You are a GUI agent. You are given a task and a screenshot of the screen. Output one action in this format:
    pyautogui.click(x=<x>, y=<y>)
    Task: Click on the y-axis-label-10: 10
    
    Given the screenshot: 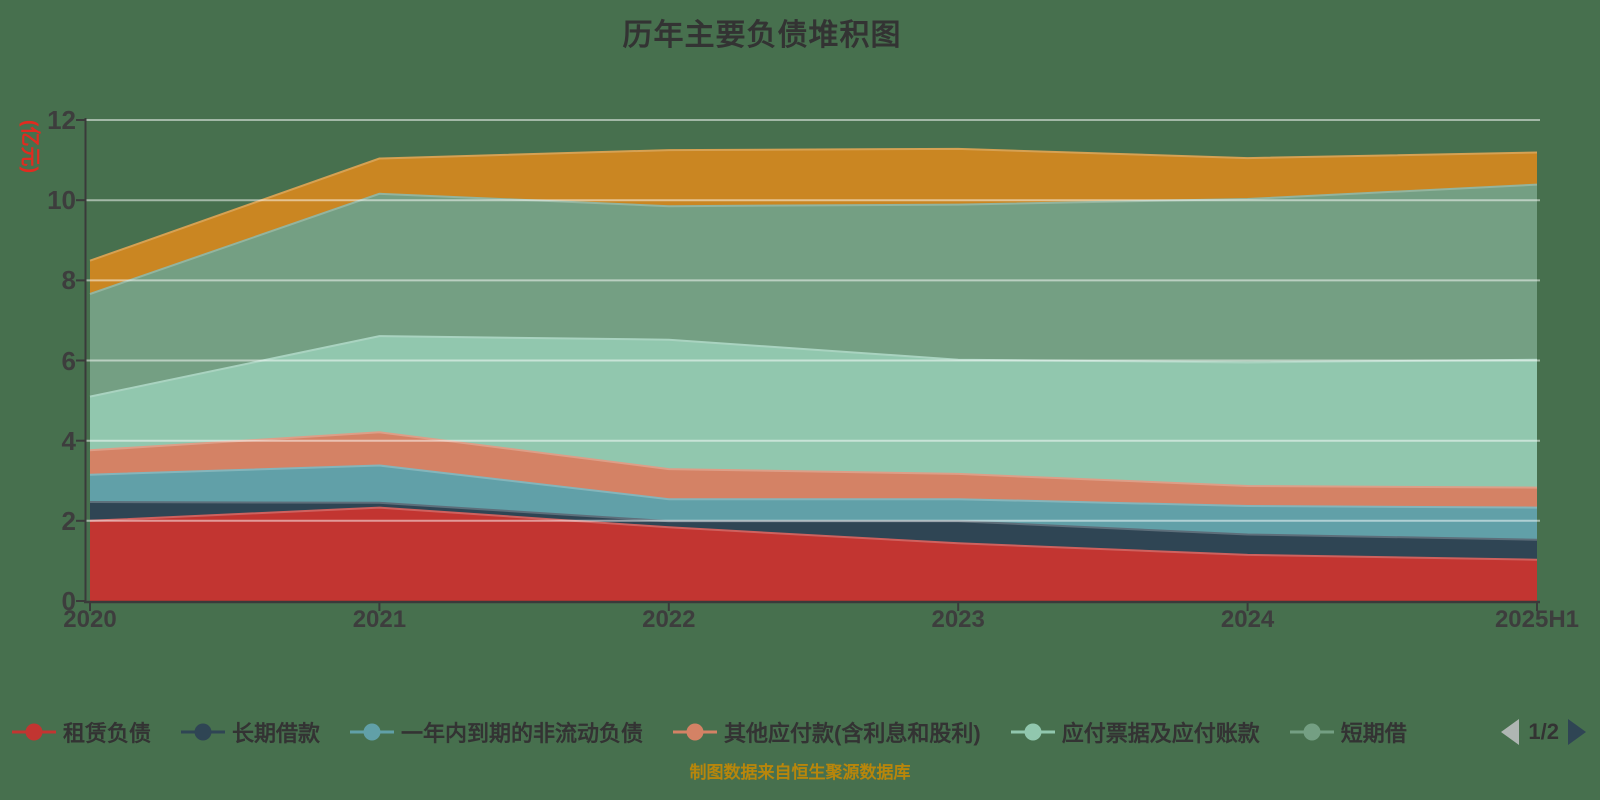 What is the action you would take?
    pyautogui.click(x=61, y=200)
    